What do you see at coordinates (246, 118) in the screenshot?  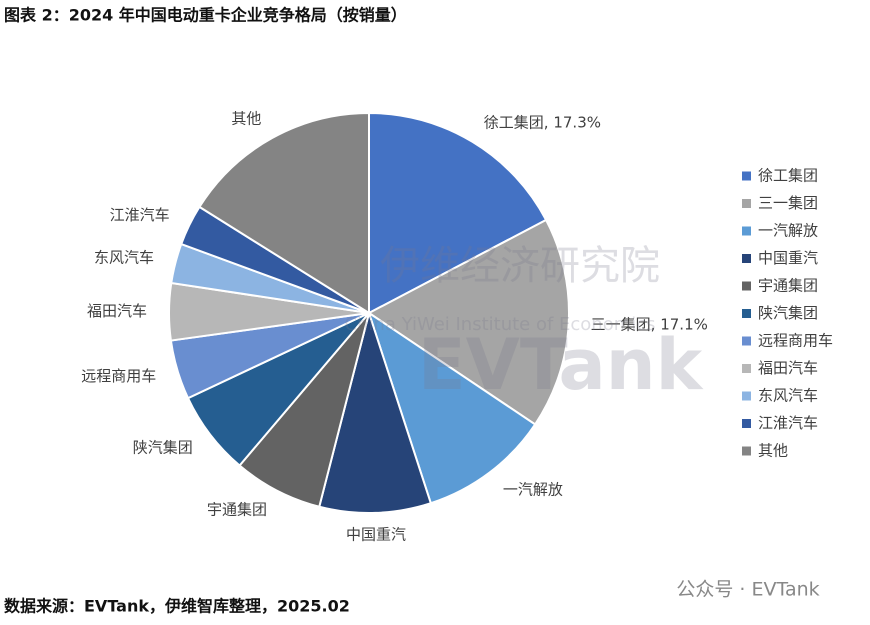 I see `slice-label: 其他` at bounding box center [246, 118].